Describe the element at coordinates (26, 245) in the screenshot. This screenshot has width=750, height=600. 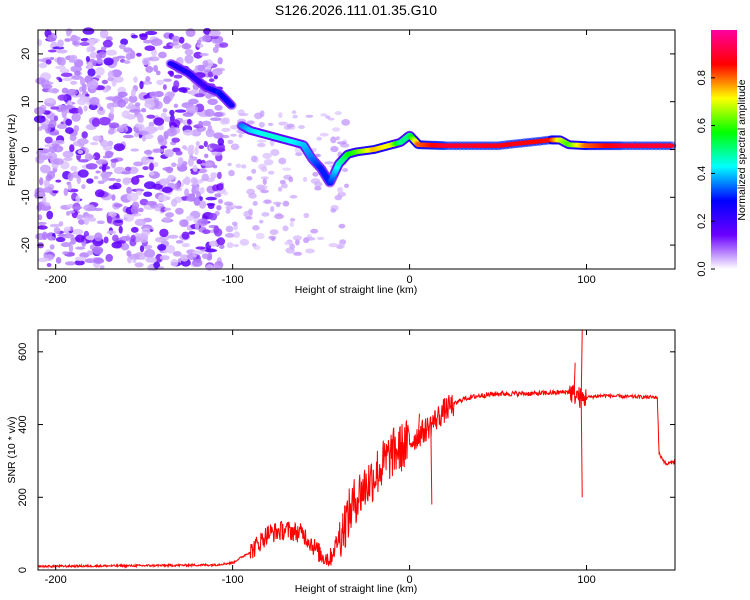
I see `y-tick-label: -20` at that location.